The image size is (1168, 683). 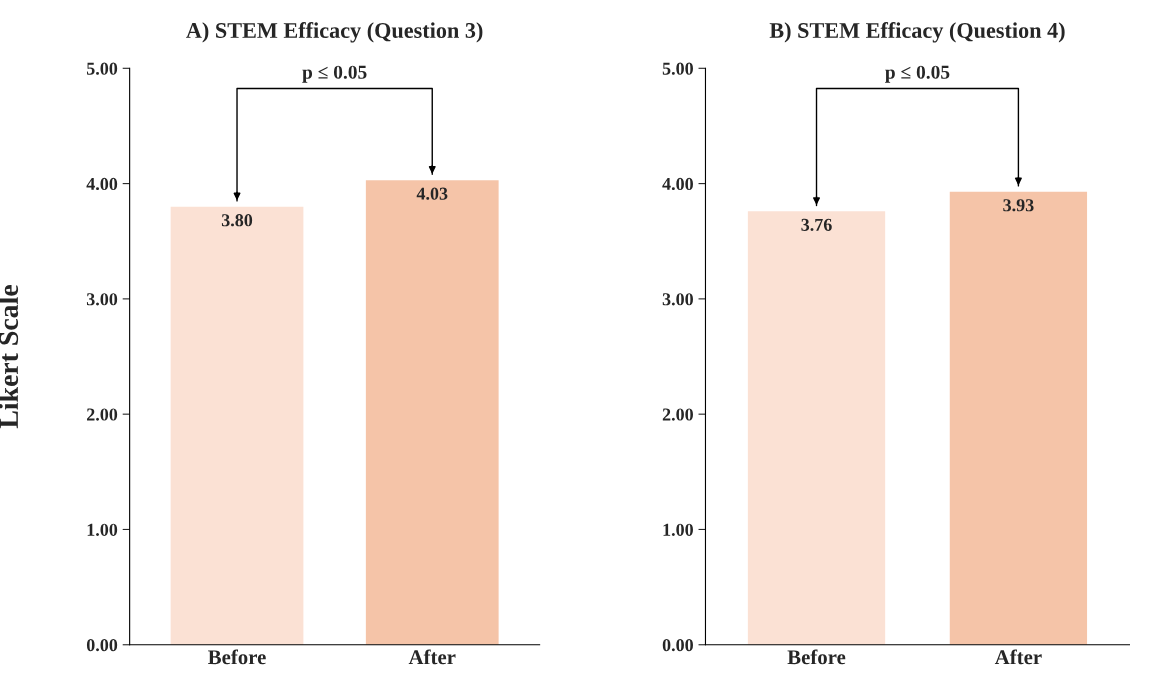 I want to click on chart-title: B) STEM Efficacy (Question 4), so click(x=917, y=32).